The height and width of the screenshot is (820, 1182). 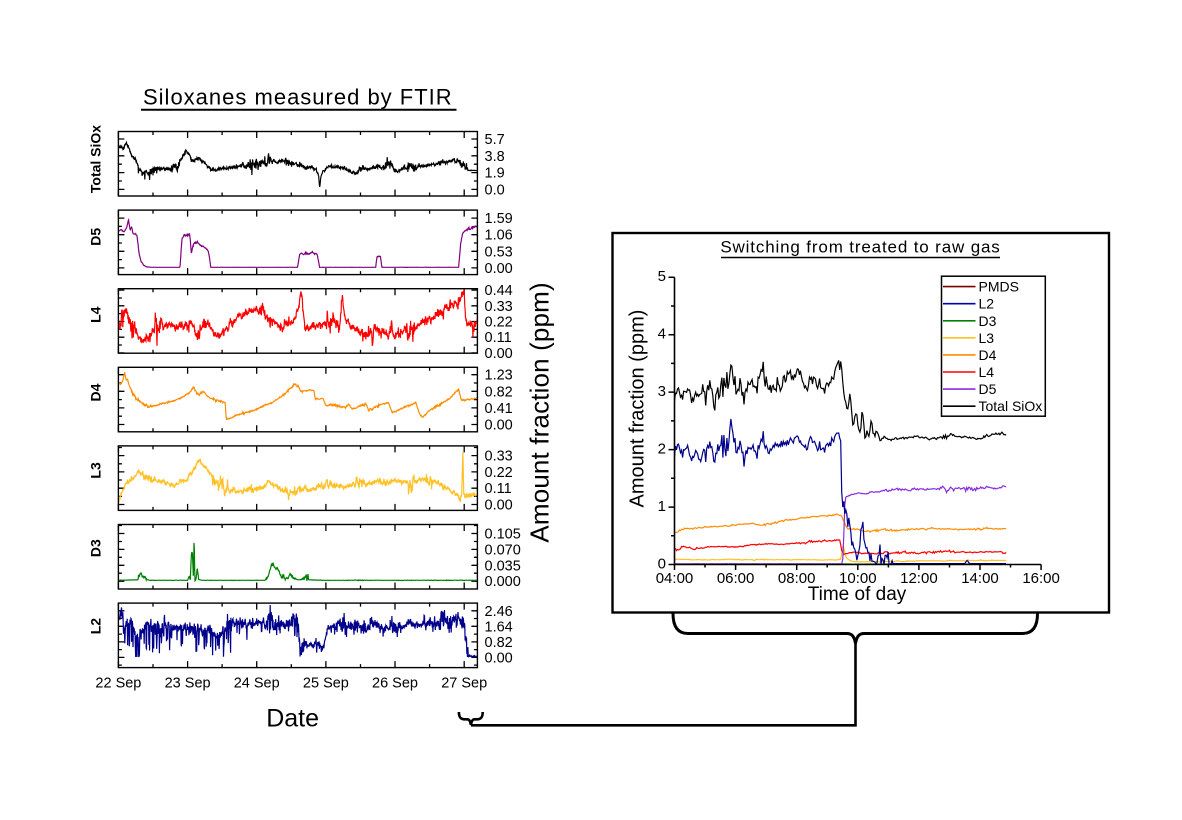 What do you see at coordinates (499, 627) in the screenshot?
I see `svg-text: 1.64` at bounding box center [499, 627].